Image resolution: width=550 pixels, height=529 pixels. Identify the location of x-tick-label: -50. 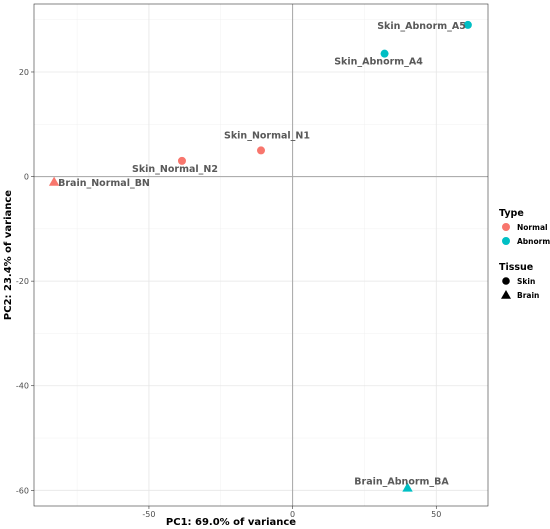
(148, 514).